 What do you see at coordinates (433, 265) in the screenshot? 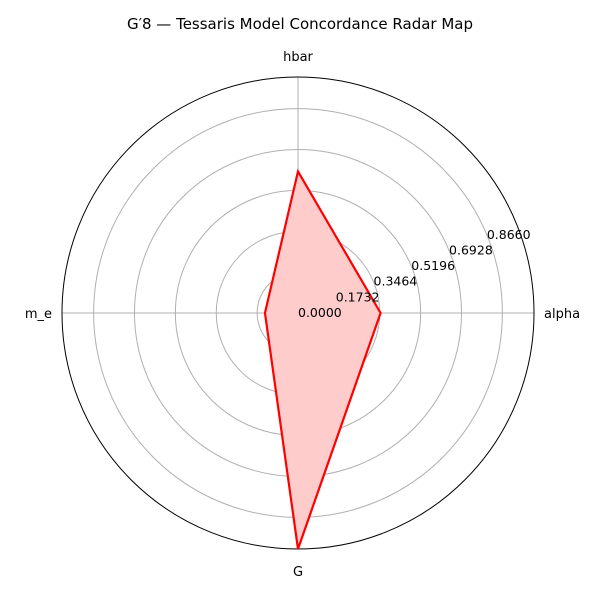
I see `r-tick-label: 0.5196` at bounding box center [433, 265].